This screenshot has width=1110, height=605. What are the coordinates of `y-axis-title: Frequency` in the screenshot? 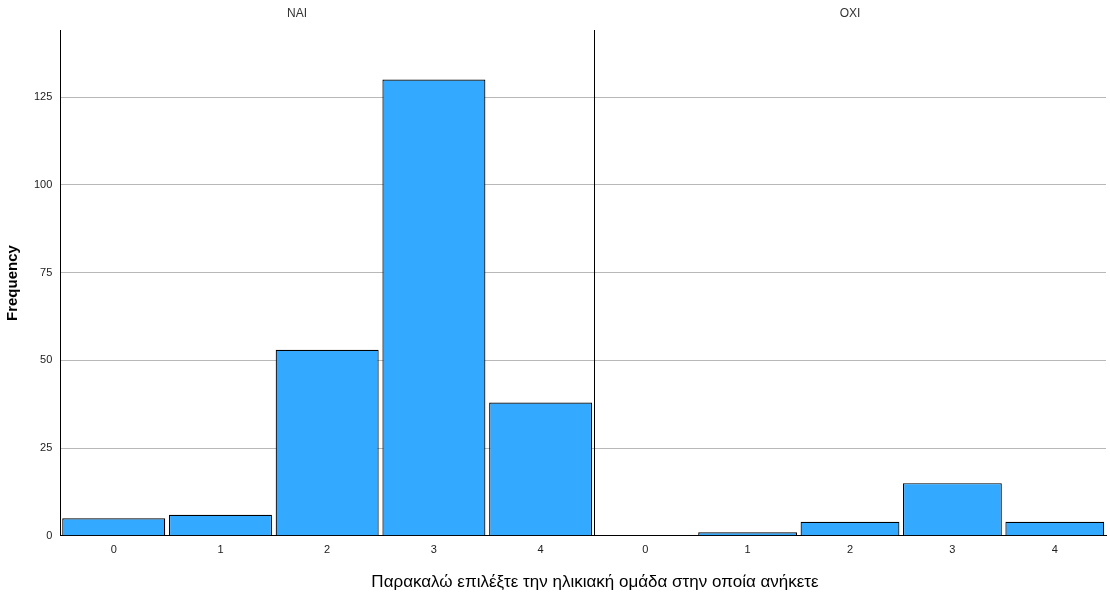 It's located at (12, 283).